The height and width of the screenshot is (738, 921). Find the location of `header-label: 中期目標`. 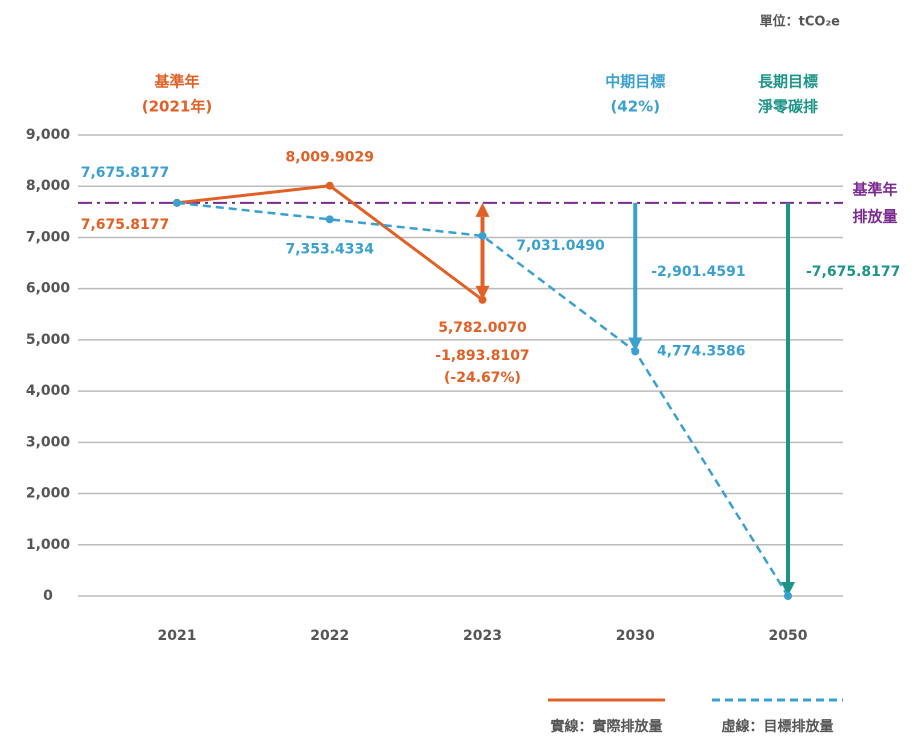

header-label: 中期目標 is located at coordinates (635, 82).